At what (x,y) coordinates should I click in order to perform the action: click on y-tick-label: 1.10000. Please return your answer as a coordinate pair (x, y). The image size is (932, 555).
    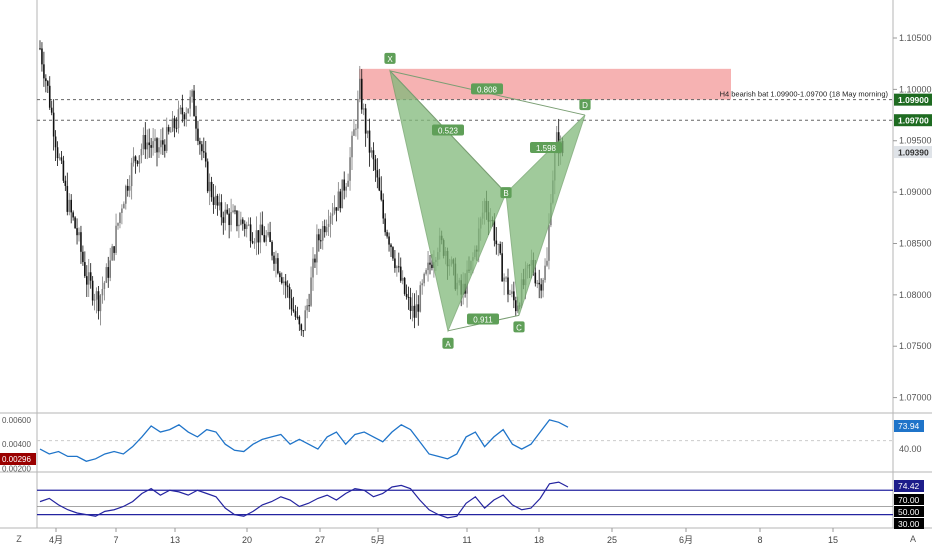
    Looking at the image, I should click on (915, 89).